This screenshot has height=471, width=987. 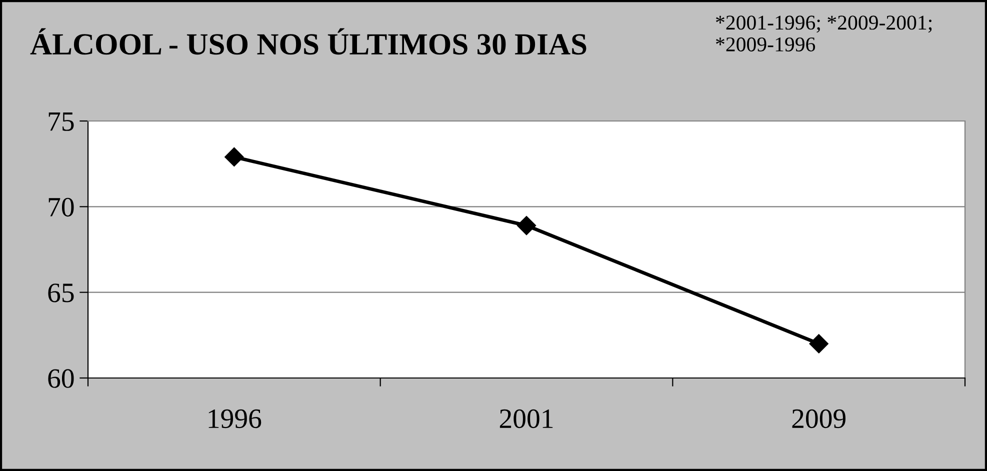 What do you see at coordinates (526, 418) in the screenshot?
I see `x-tick-label: 2001` at bounding box center [526, 418].